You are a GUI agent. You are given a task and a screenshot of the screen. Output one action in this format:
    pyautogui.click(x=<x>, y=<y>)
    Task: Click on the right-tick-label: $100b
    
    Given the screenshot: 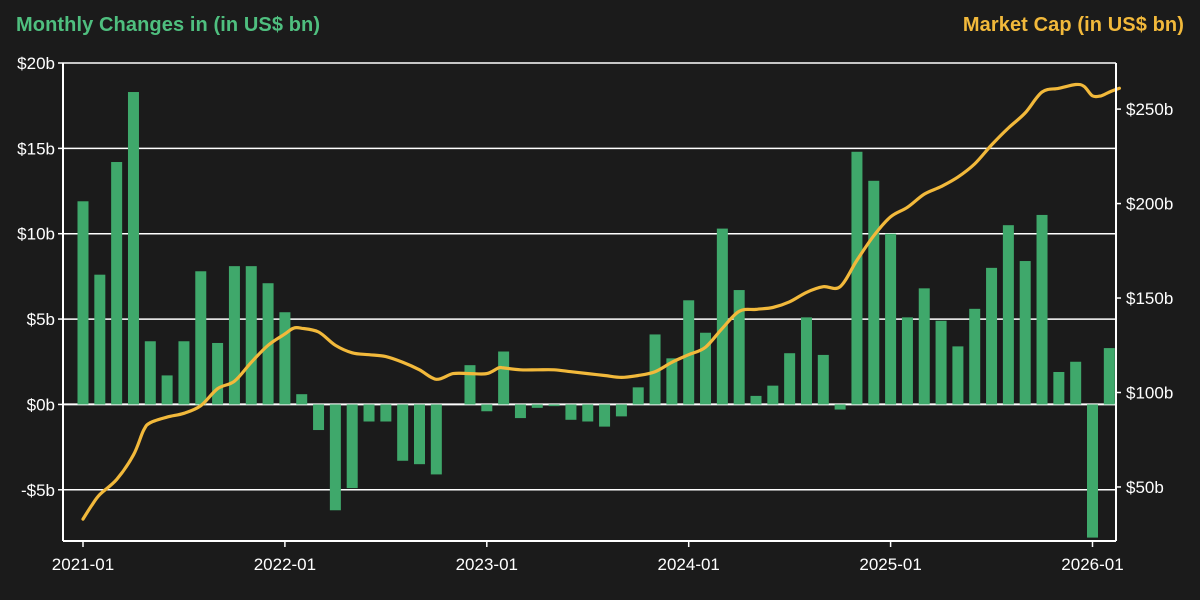 What is the action you would take?
    pyautogui.click(x=1149, y=392)
    